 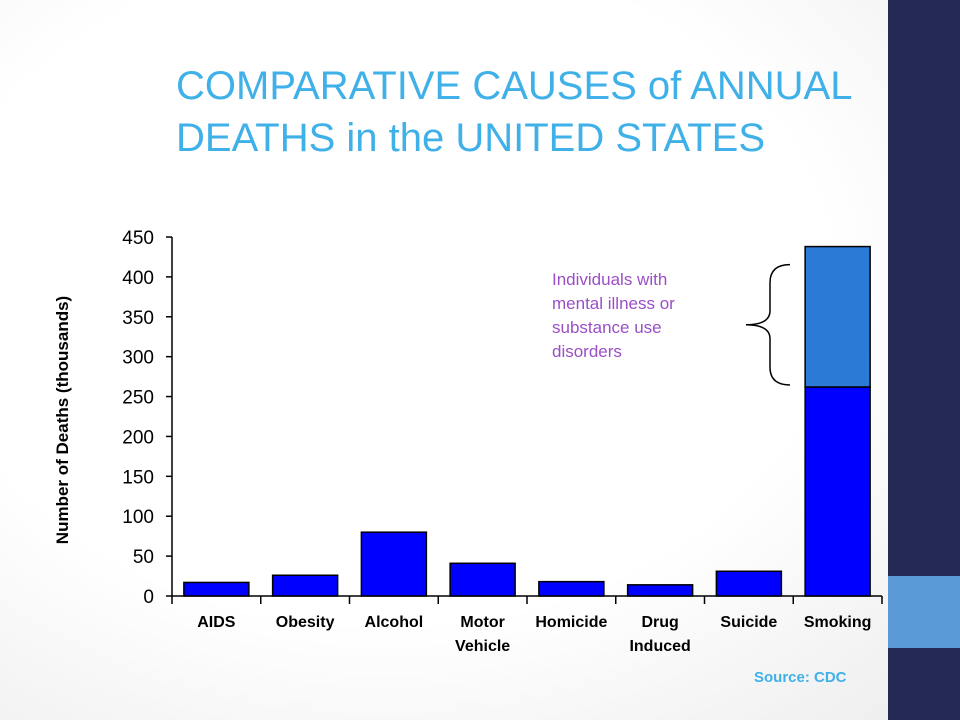 What do you see at coordinates (138, 477) in the screenshot?
I see `y-tick-label: 150` at bounding box center [138, 477].